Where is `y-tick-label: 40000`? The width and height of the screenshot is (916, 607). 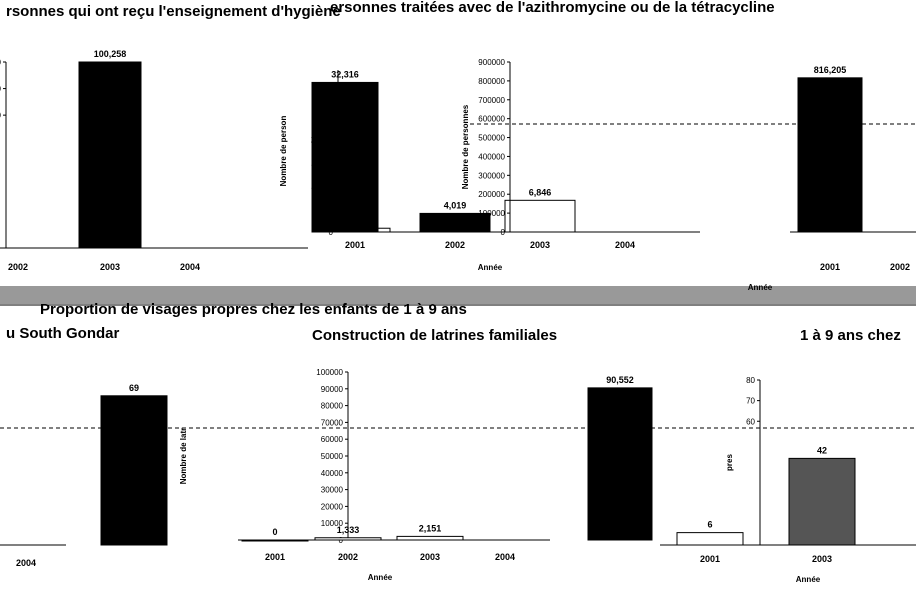 y-tick-label: 40000 is located at coordinates (332, 473).